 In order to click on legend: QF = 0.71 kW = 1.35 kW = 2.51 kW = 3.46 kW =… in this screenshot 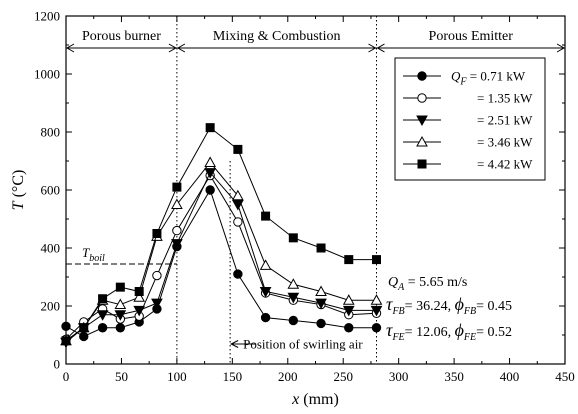, I will do `click(470, 119)`.